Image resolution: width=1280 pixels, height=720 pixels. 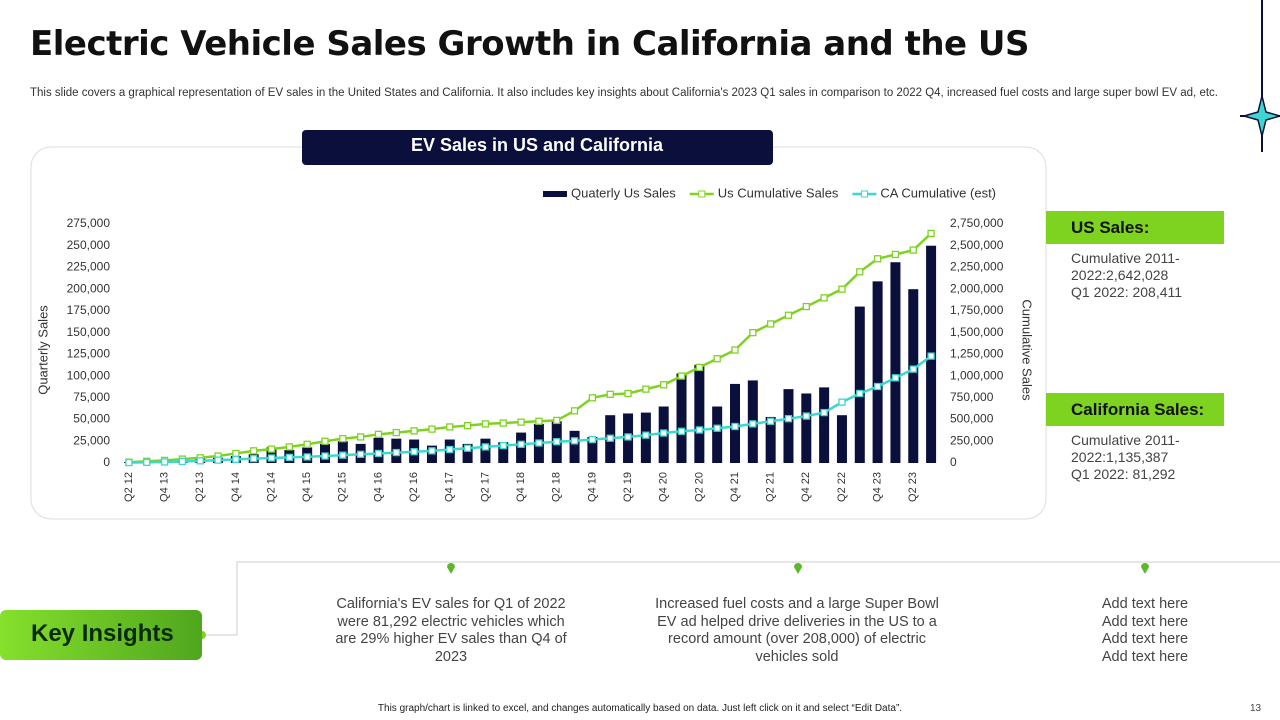 I want to click on x-tick-label: Q4 19, so click(x=592, y=487).